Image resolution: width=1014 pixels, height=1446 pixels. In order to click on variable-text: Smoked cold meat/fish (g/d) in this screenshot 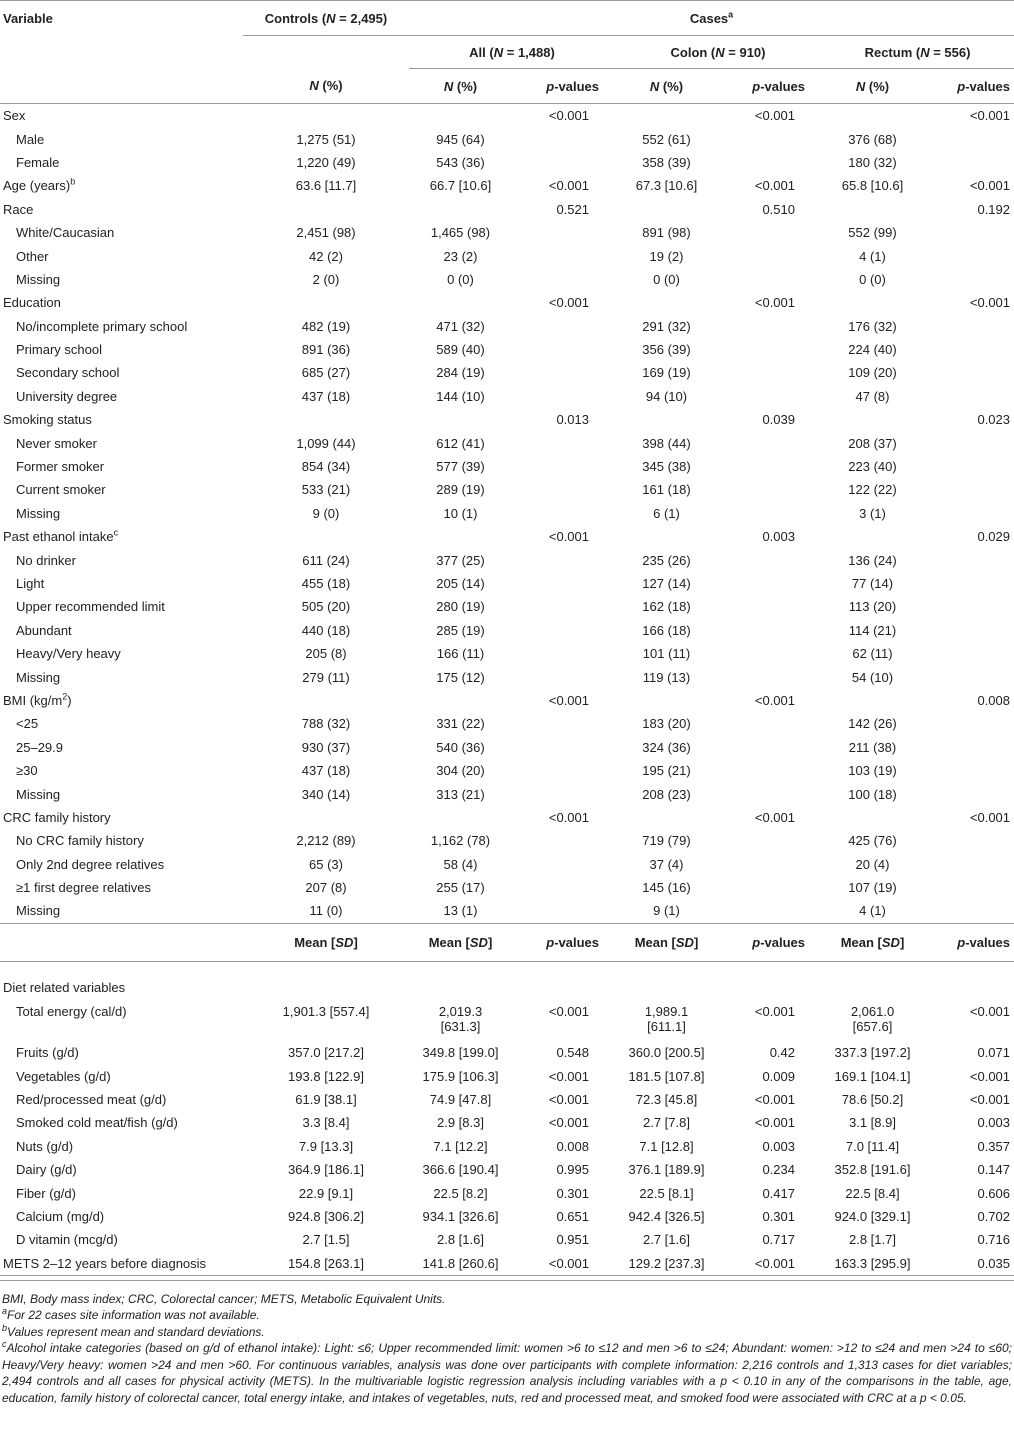, I will do `click(97, 1123)`.